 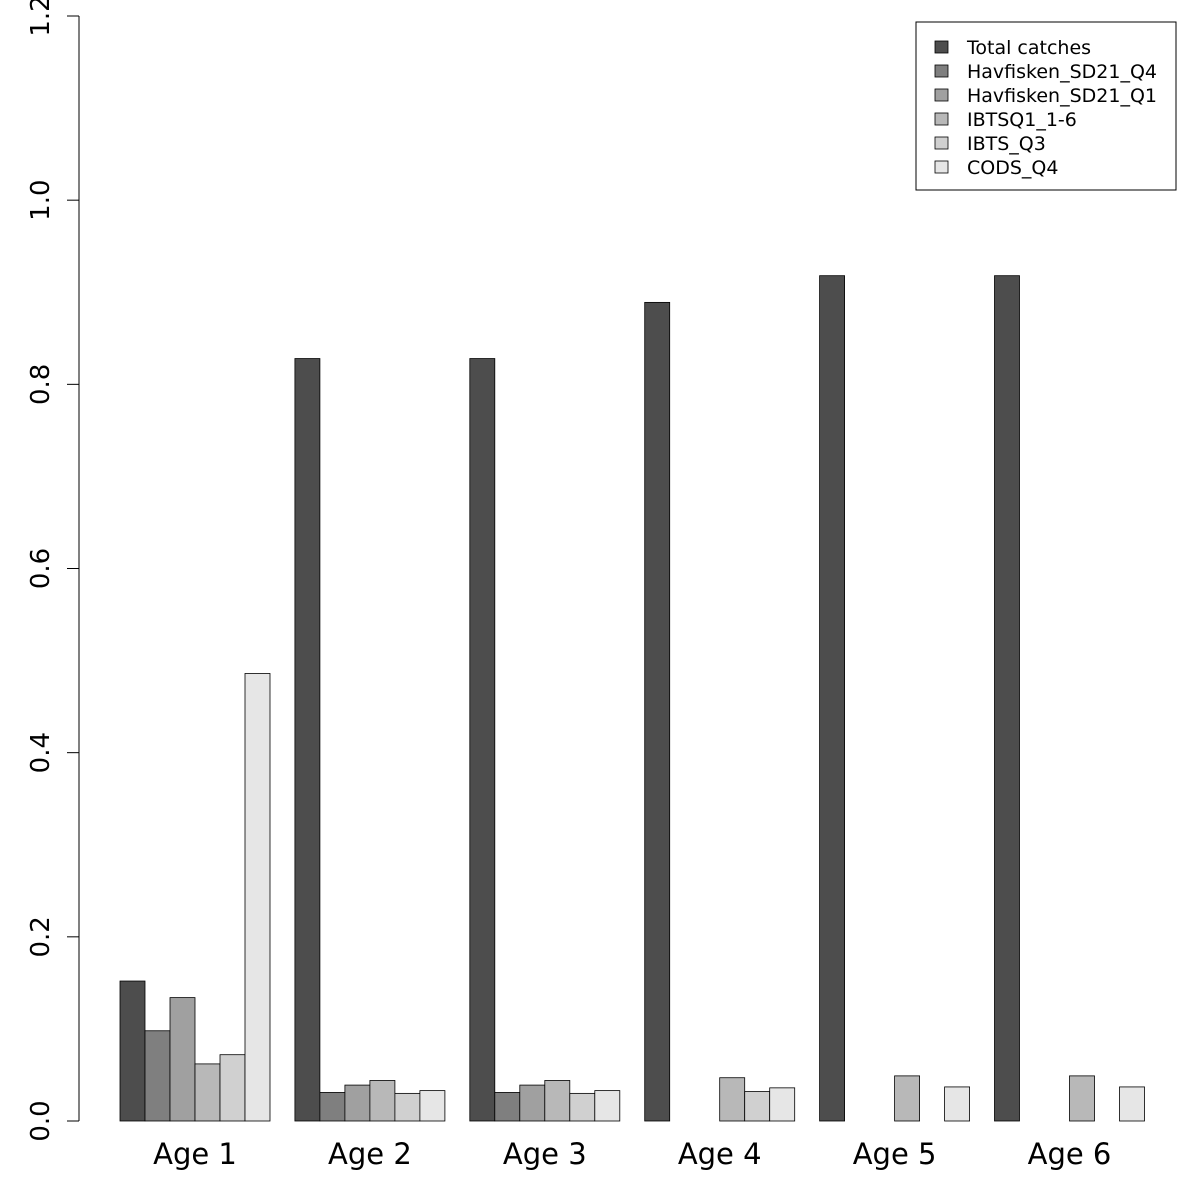 I want to click on y-axis: 0.0 0.2 0.4 0.6 0.8 1.0 1.2, so click(x=53, y=571).